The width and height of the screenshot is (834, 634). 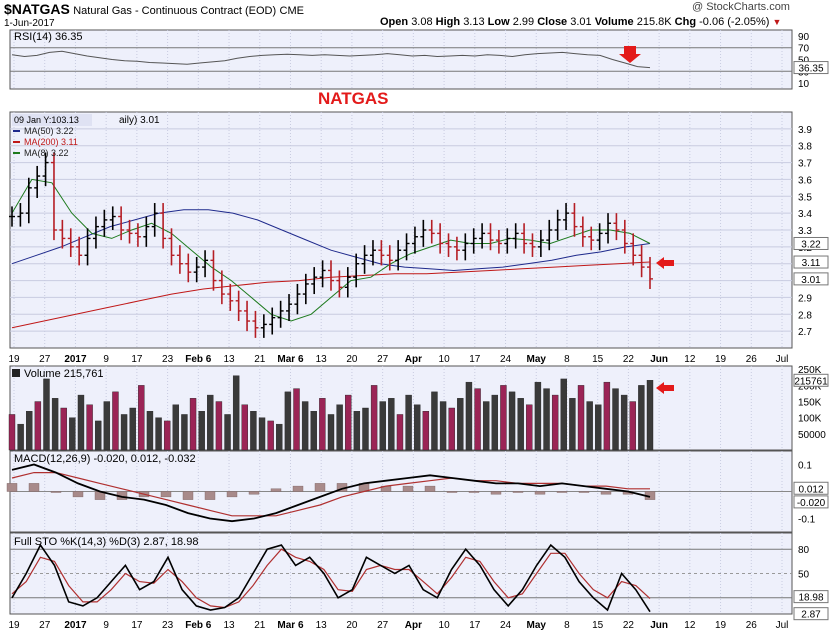 What do you see at coordinates (46, 120) in the screenshot?
I see `hover-tooltip: 09 Jan Y:103.13` at bounding box center [46, 120].